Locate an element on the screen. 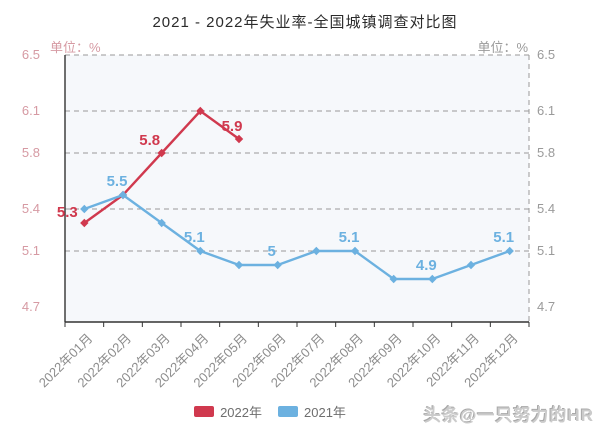 The height and width of the screenshot is (436, 610). y-axis-label-right: 6.1 is located at coordinates (546, 110).